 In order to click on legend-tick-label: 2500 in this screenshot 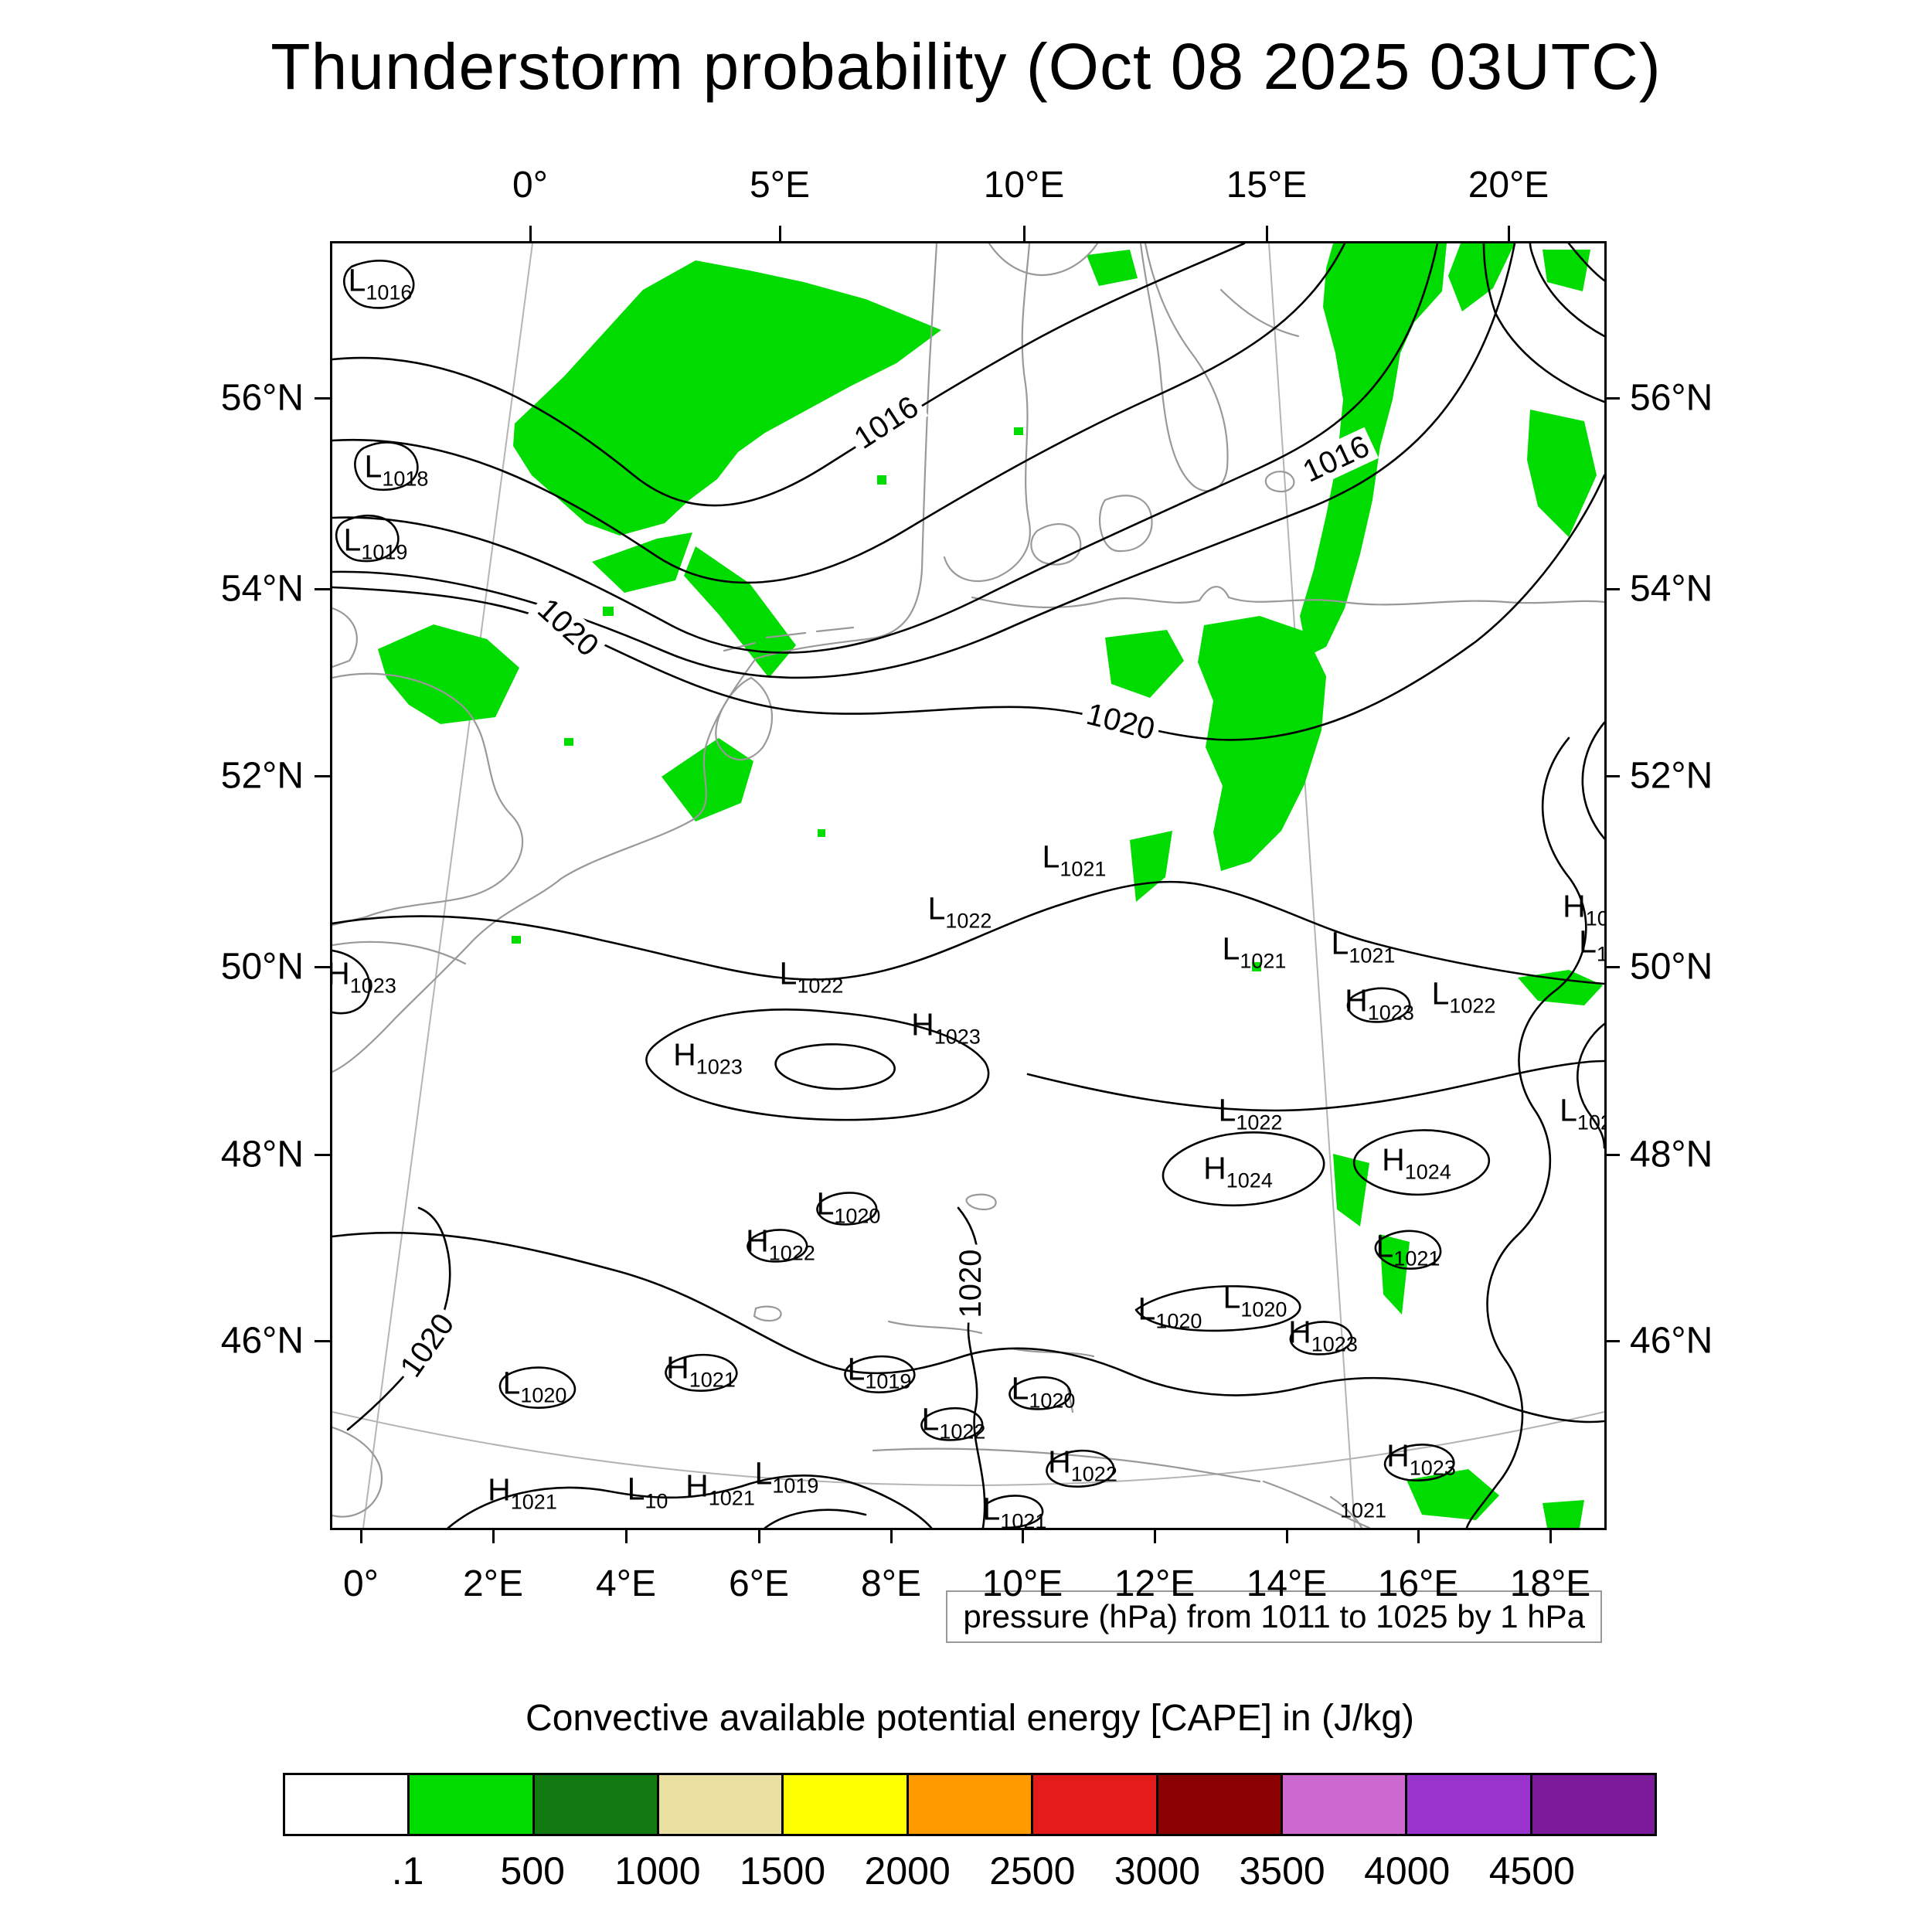, I will do `click(1033, 1871)`.